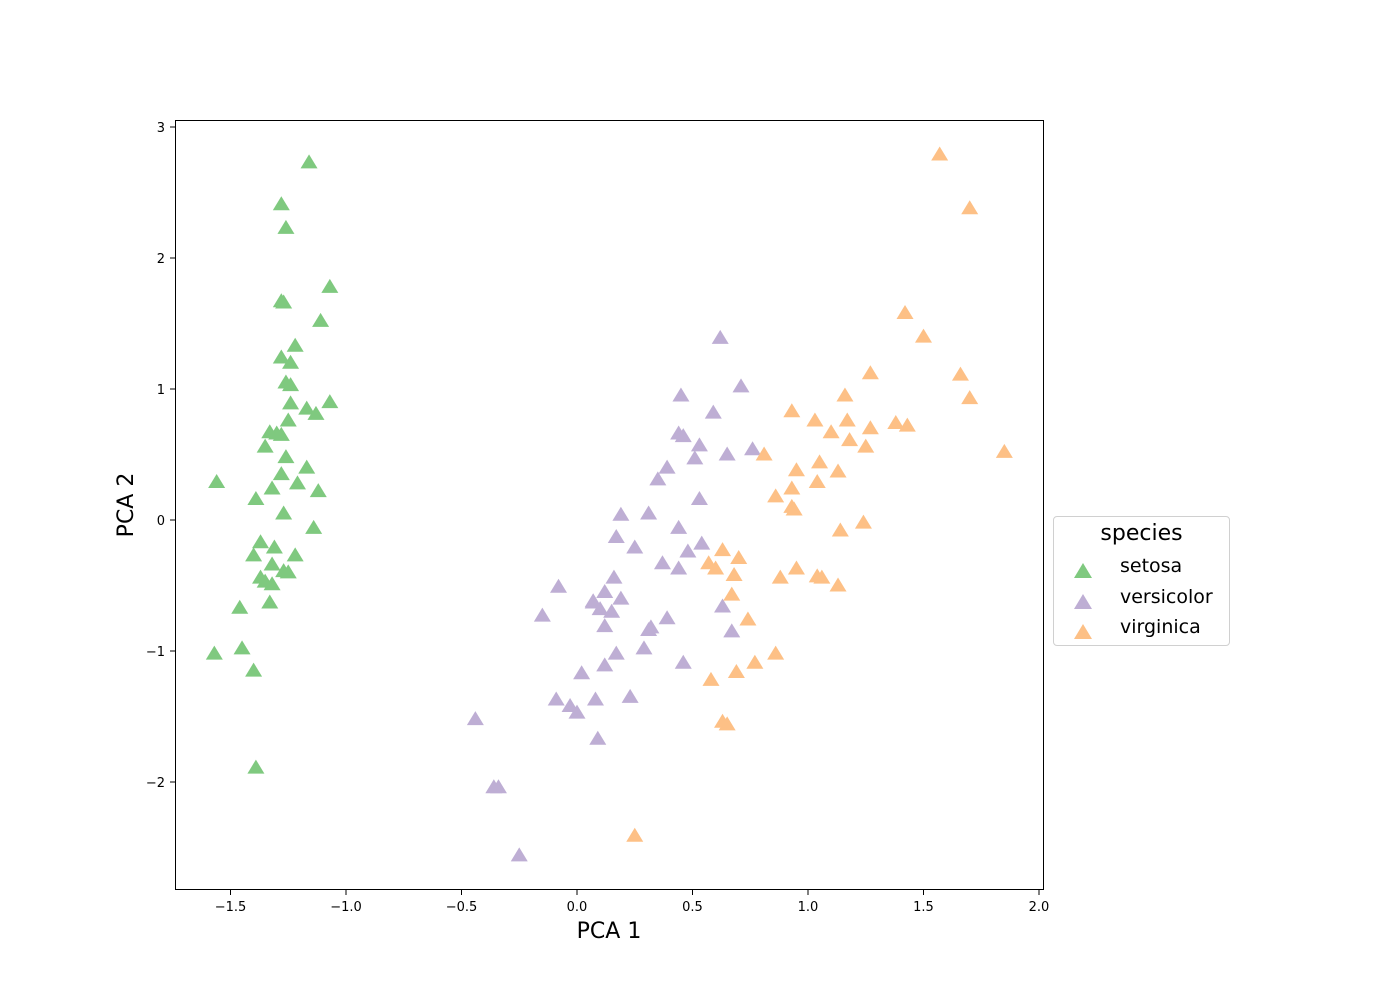 The height and width of the screenshot is (1000, 1400). I want to click on legend-item-versicolor: versicolor, so click(1141, 600).